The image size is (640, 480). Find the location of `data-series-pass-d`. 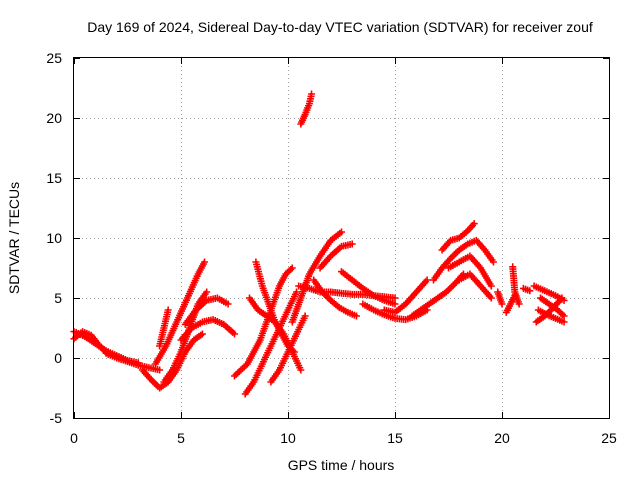

data-series-pass-d is located at coordinates (172, 361).